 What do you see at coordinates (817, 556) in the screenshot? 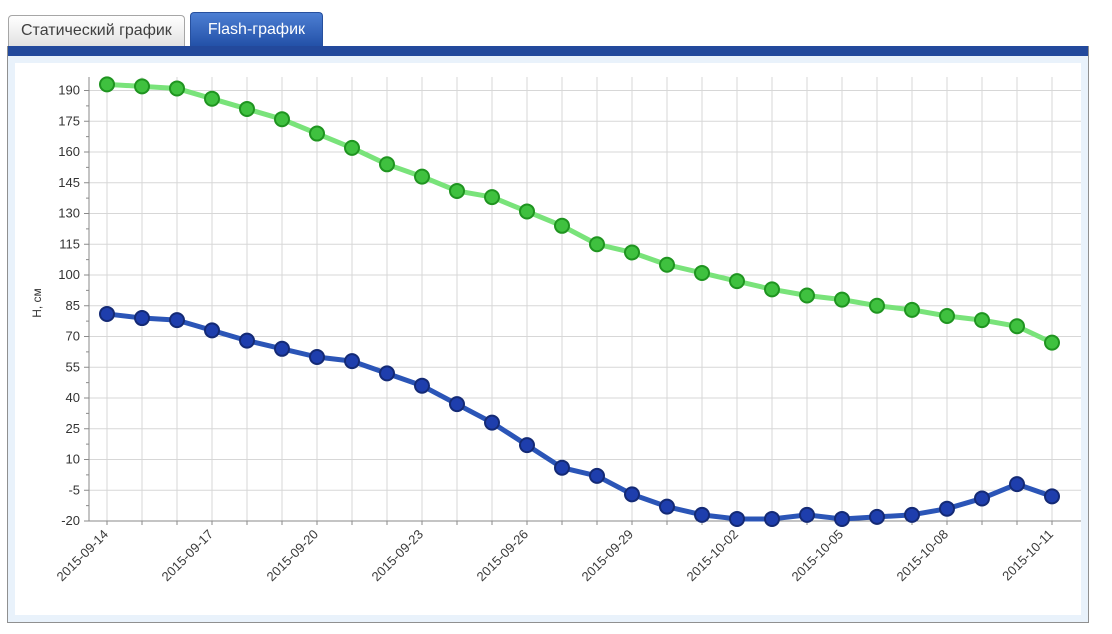
I see `x-tick-label: 2015-10-05` at bounding box center [817, 556].